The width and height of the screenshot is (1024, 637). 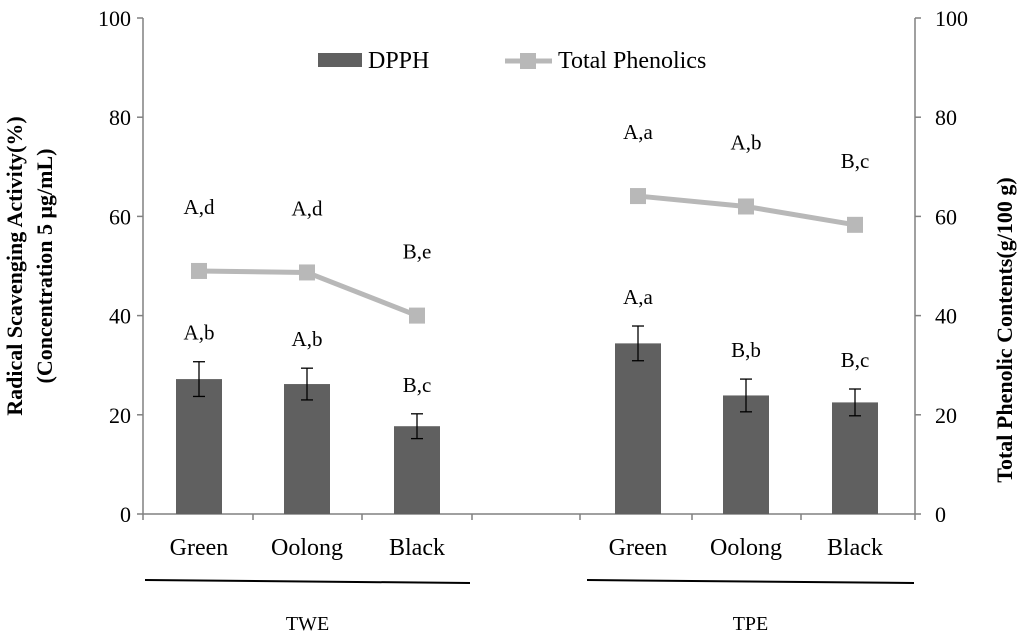 What do you see at coordinates (946, 216) in the screenshot?
I see `right-tick-label: 60` at bounding box center [946, 216].